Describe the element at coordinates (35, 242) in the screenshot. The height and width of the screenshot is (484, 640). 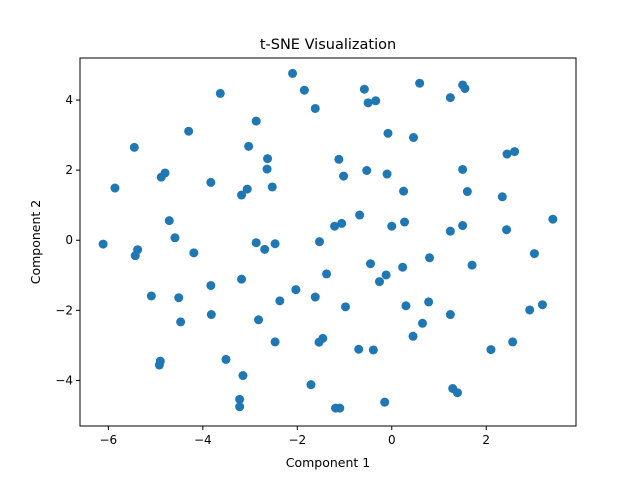
I see `y-axis-label: Component 2` at that location.